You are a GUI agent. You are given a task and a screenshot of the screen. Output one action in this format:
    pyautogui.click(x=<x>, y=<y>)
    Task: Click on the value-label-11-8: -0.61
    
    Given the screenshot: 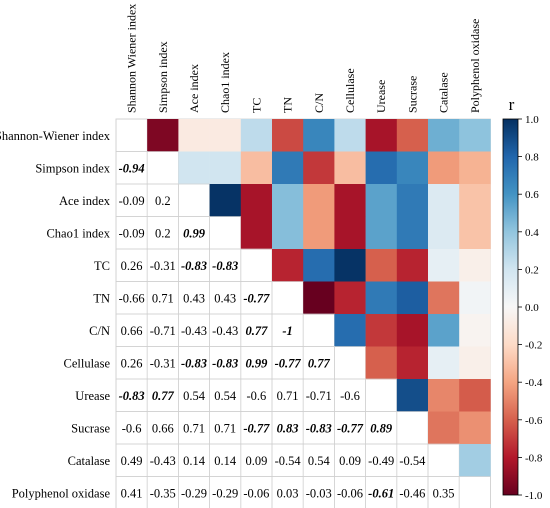 What is the action you would take?
    pyautogui.click(x=381, y=493)
    